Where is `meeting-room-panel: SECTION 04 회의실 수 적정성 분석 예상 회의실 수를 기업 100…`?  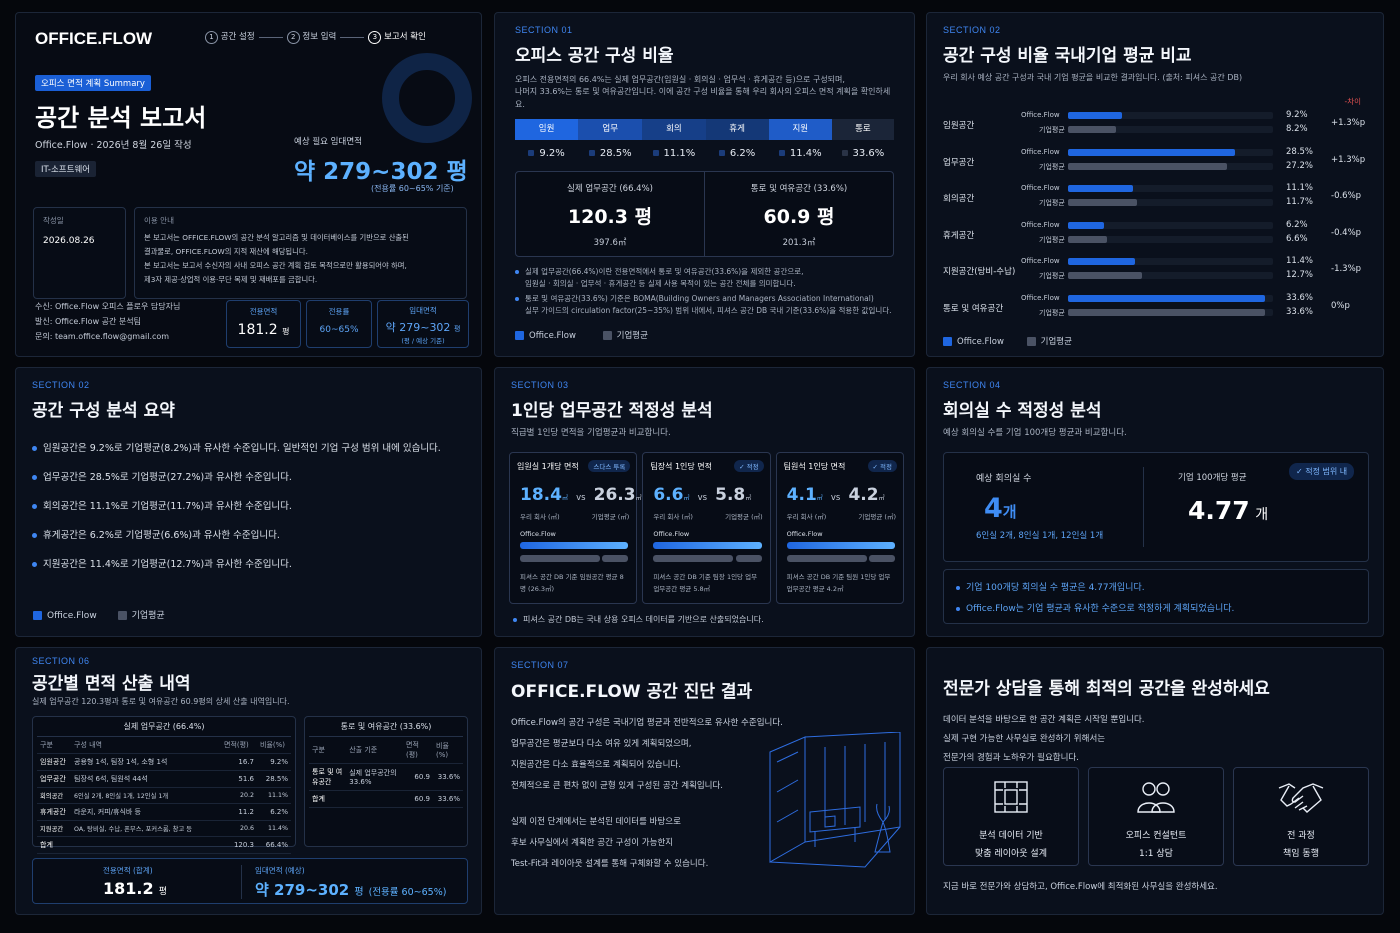 meeting-room-panel: SECTION 04 회의실 수 적정성 분석 예상 회의실 수를 기업 100… is located at coordinates (1155, 502).